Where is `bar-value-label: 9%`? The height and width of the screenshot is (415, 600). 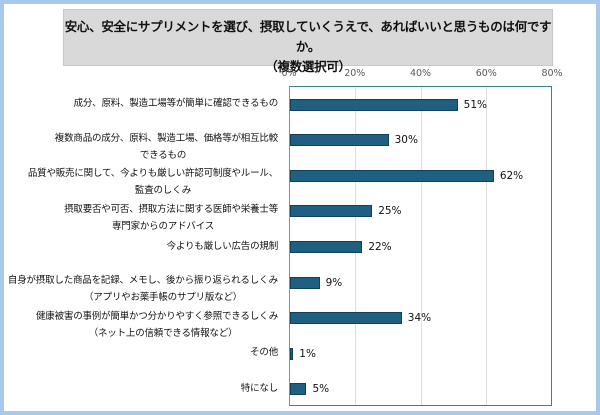 bar-value-label: 9% is located at coordinates (334, 282).